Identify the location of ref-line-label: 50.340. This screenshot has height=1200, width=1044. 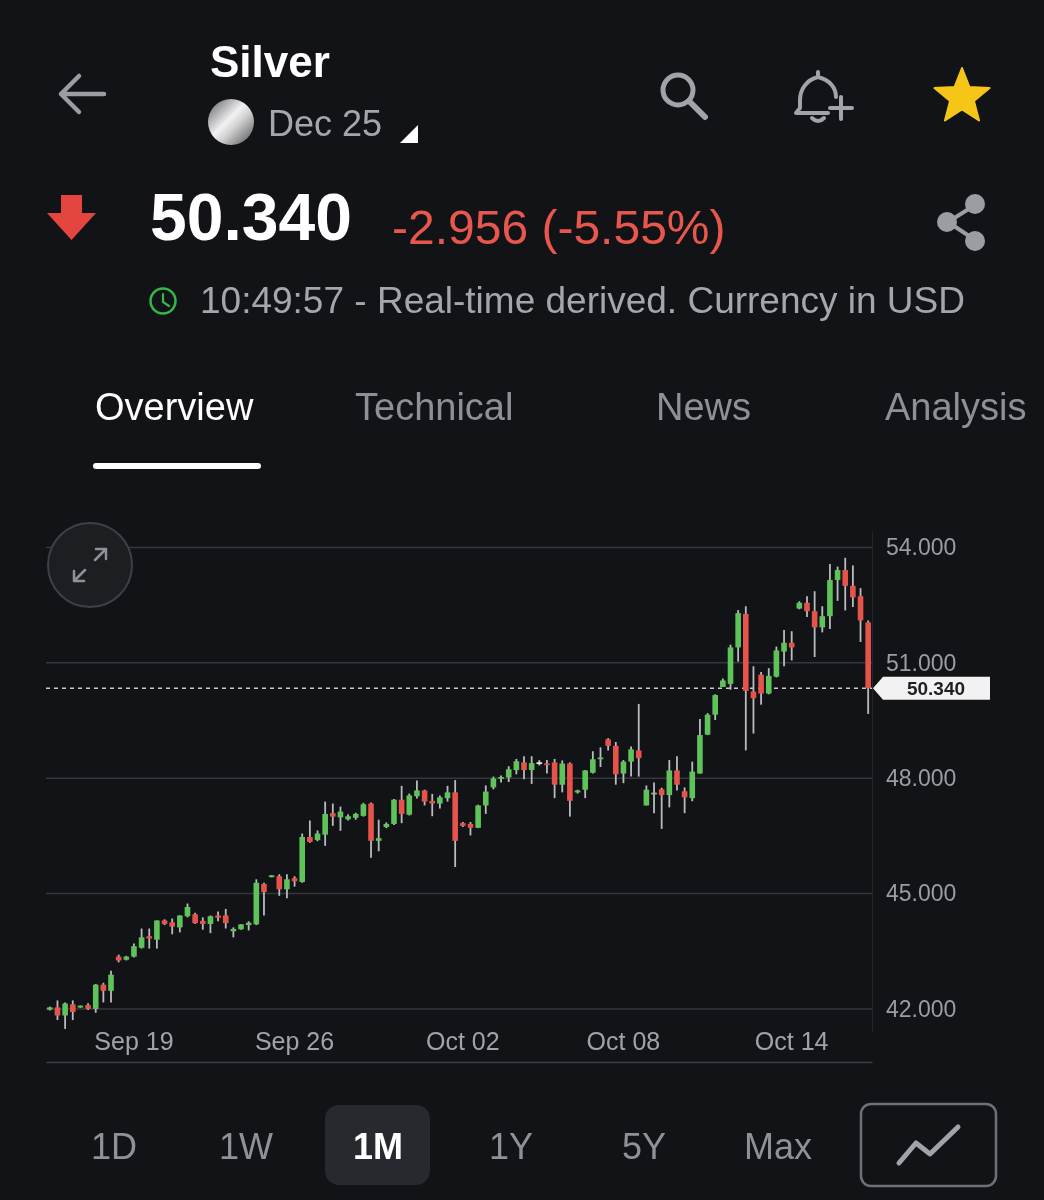
(936, 688).